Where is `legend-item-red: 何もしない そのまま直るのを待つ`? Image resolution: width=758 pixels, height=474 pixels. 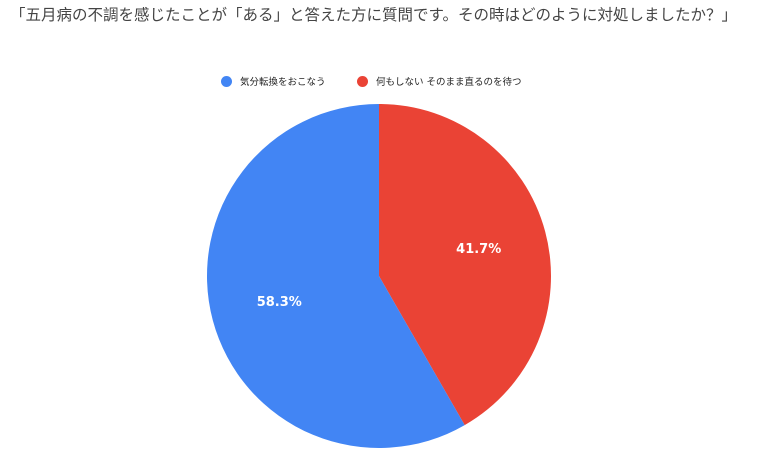 legend-item-red: 何もしない そのまま直るのを待つ is located at coordinates (439, 81).